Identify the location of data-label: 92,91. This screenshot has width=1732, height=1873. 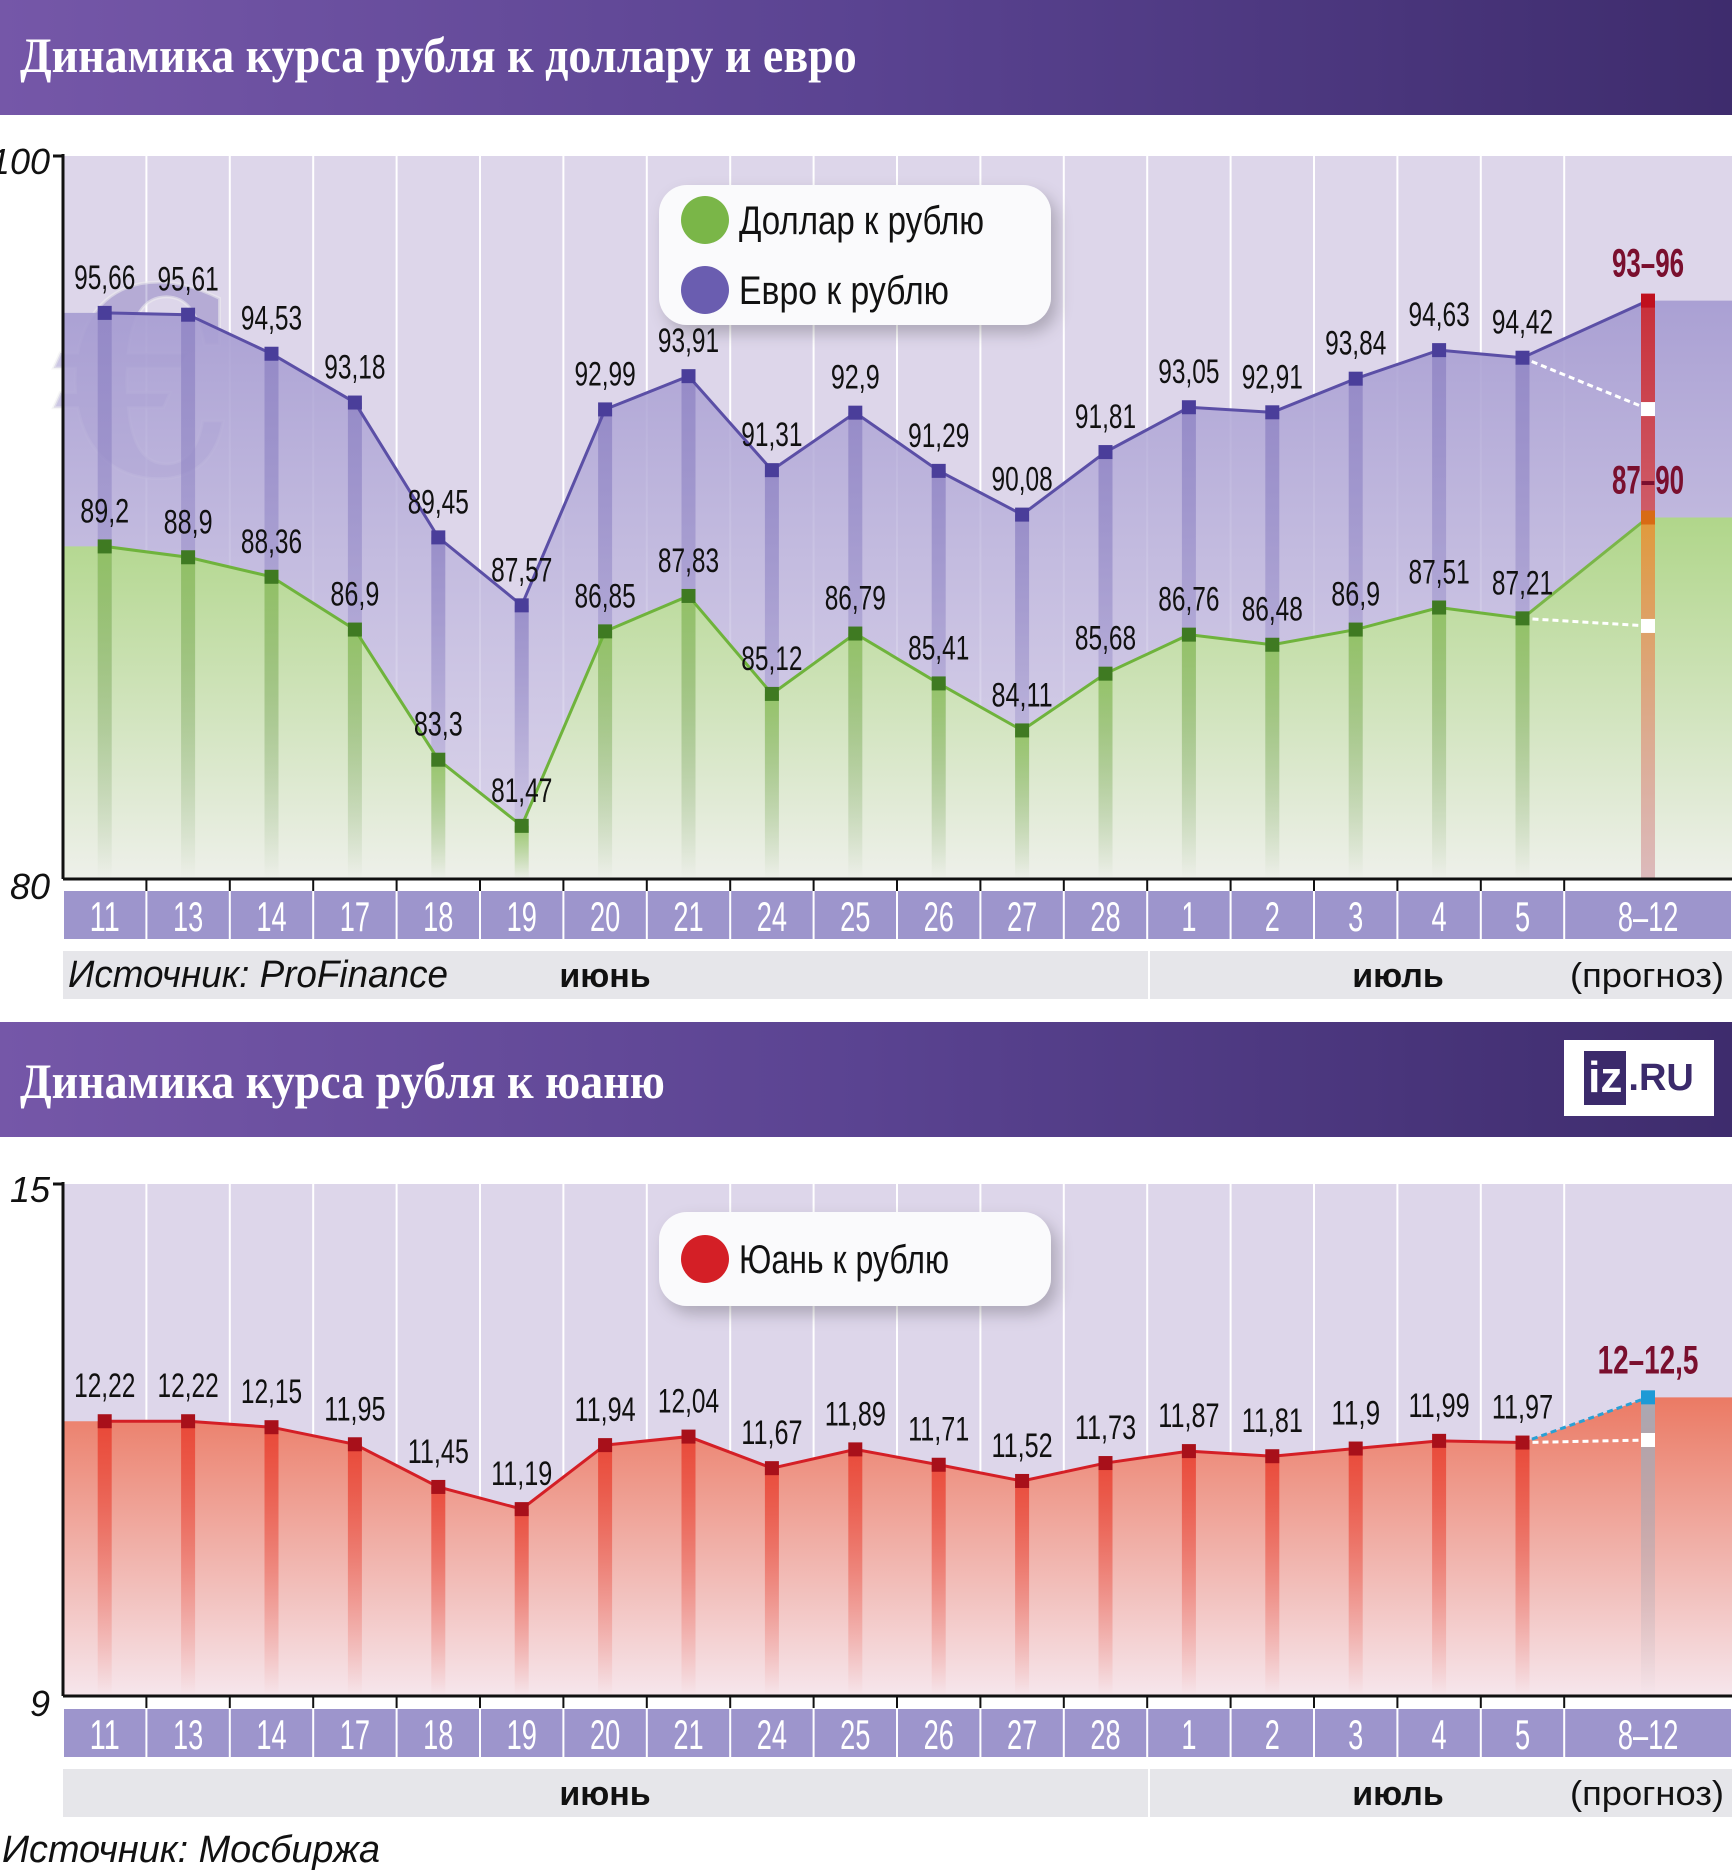
(1272, 377).